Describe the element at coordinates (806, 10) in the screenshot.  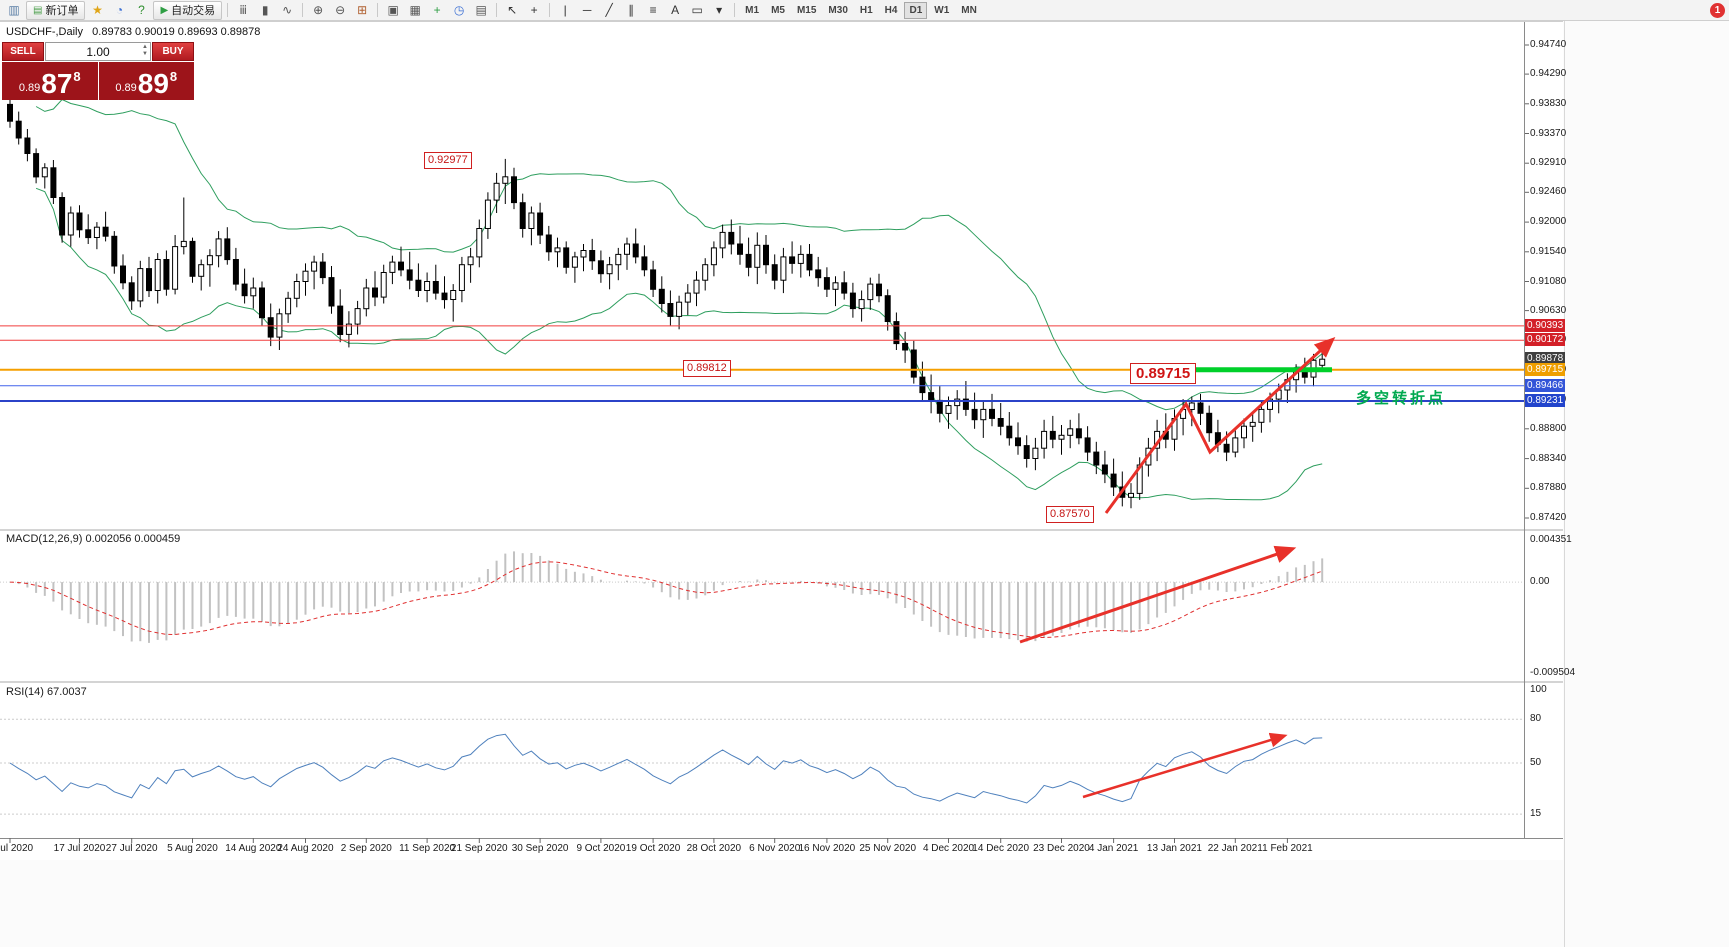
I see `timeframe-m15: M15` at that location.